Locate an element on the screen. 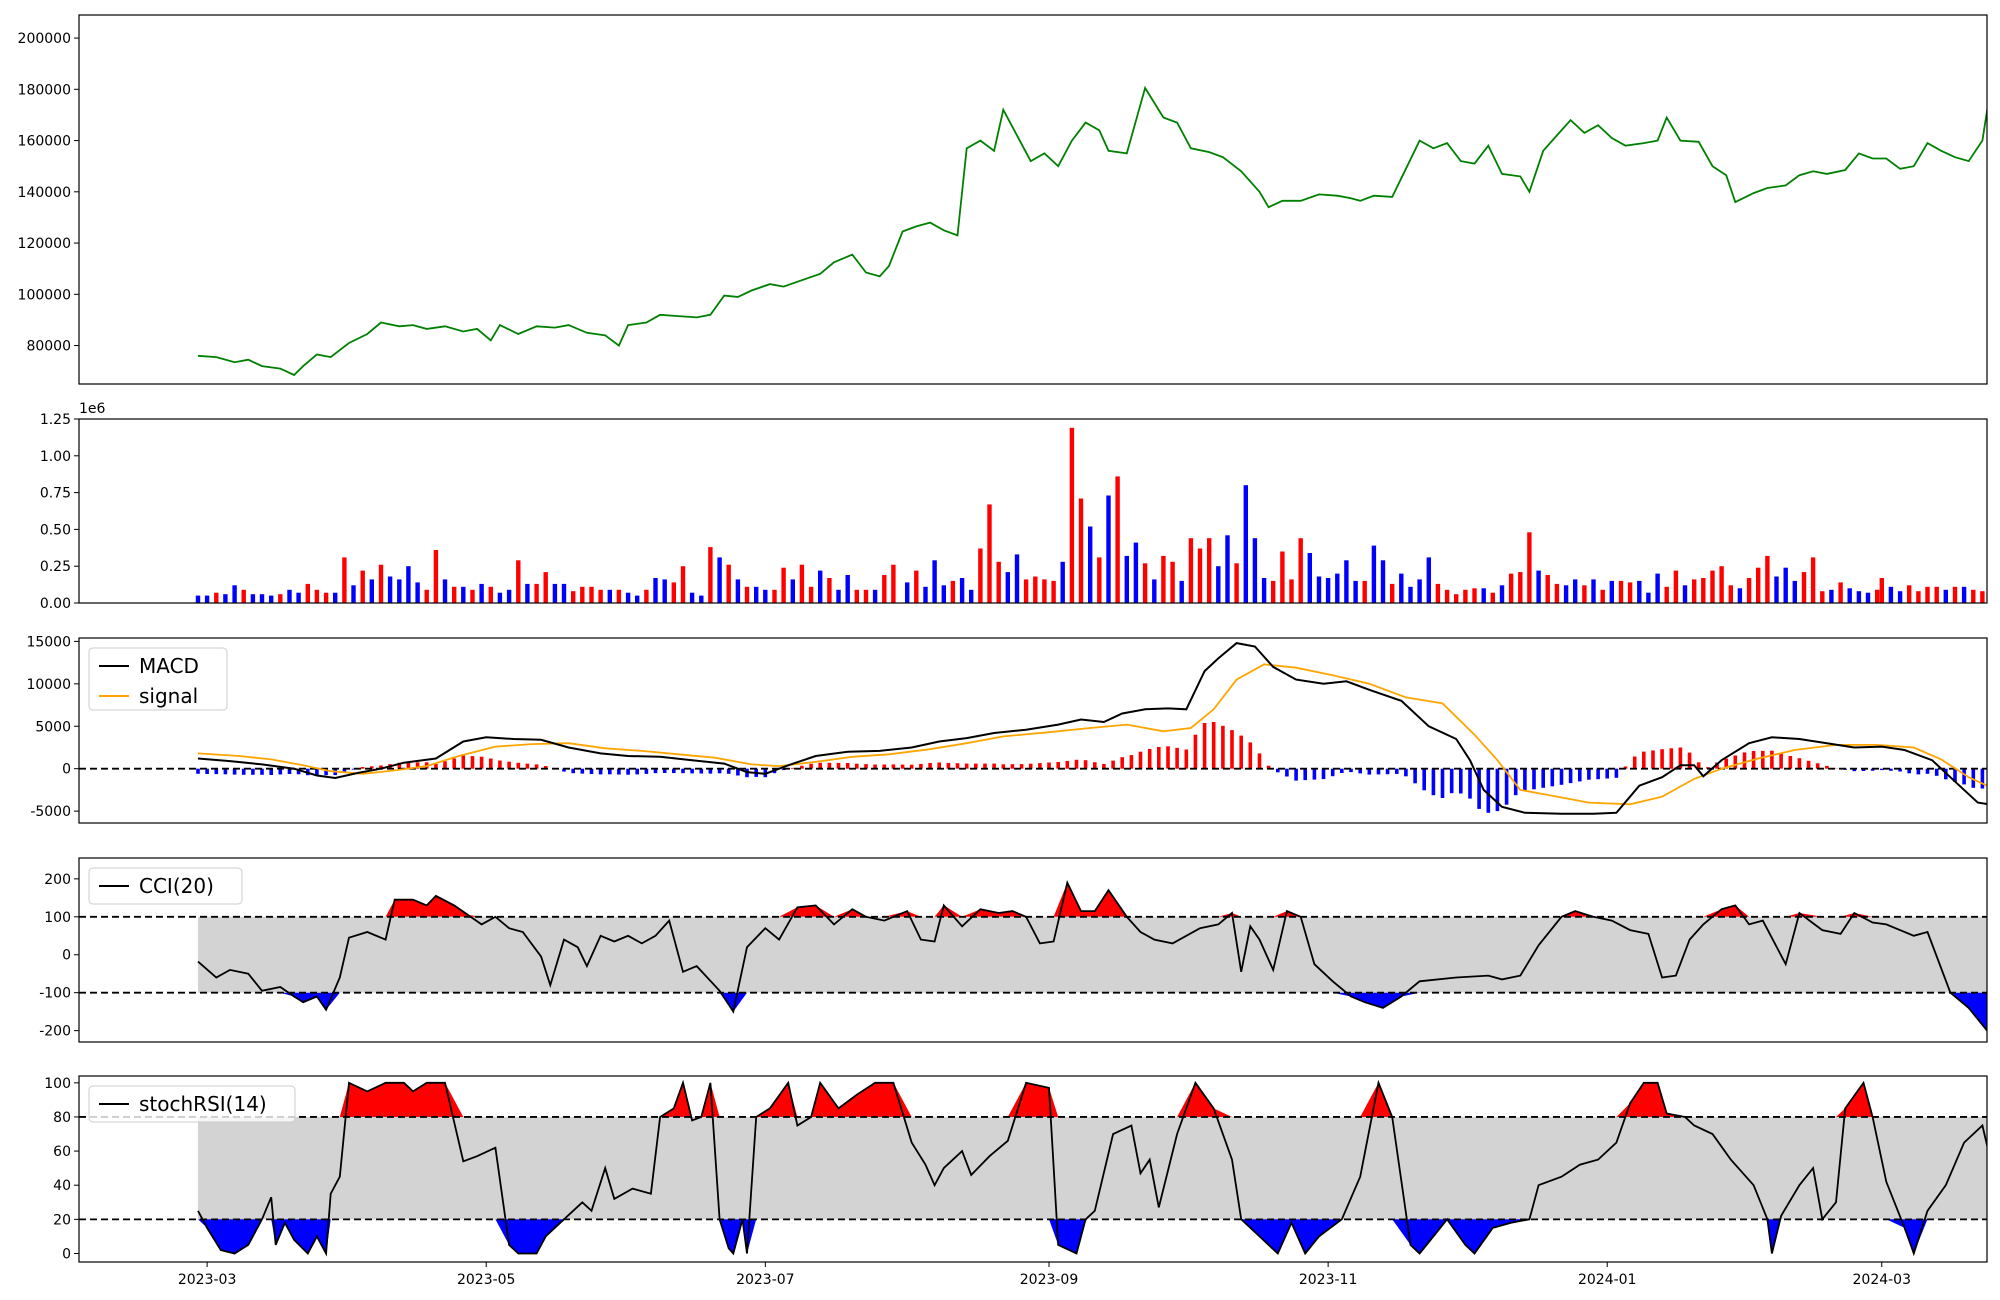  macd-line is located at coordinates (1092, 728).